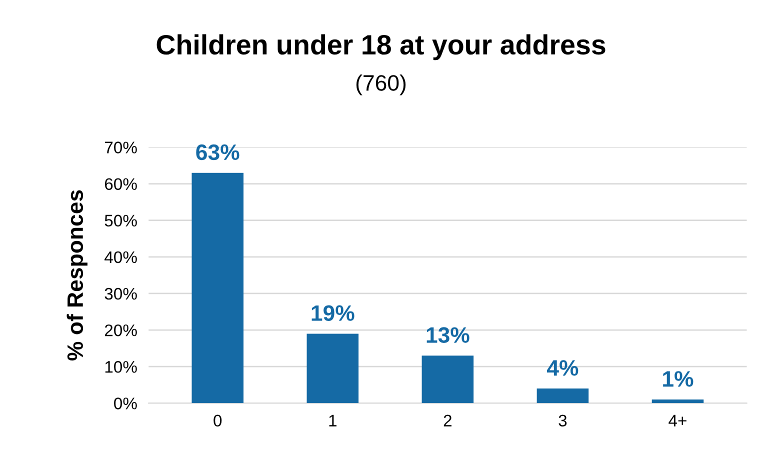 This screenshot has width=762, height=453. Describe the element at coordinates (120, 220) in the screenshot. I see `y-tick-label: 50%` at that location.